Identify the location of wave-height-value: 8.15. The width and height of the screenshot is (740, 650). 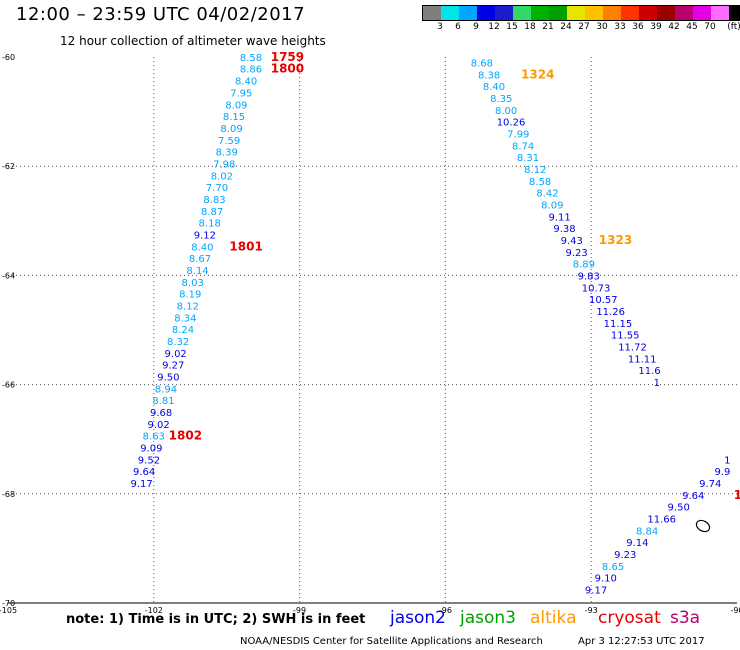
(234, 117).